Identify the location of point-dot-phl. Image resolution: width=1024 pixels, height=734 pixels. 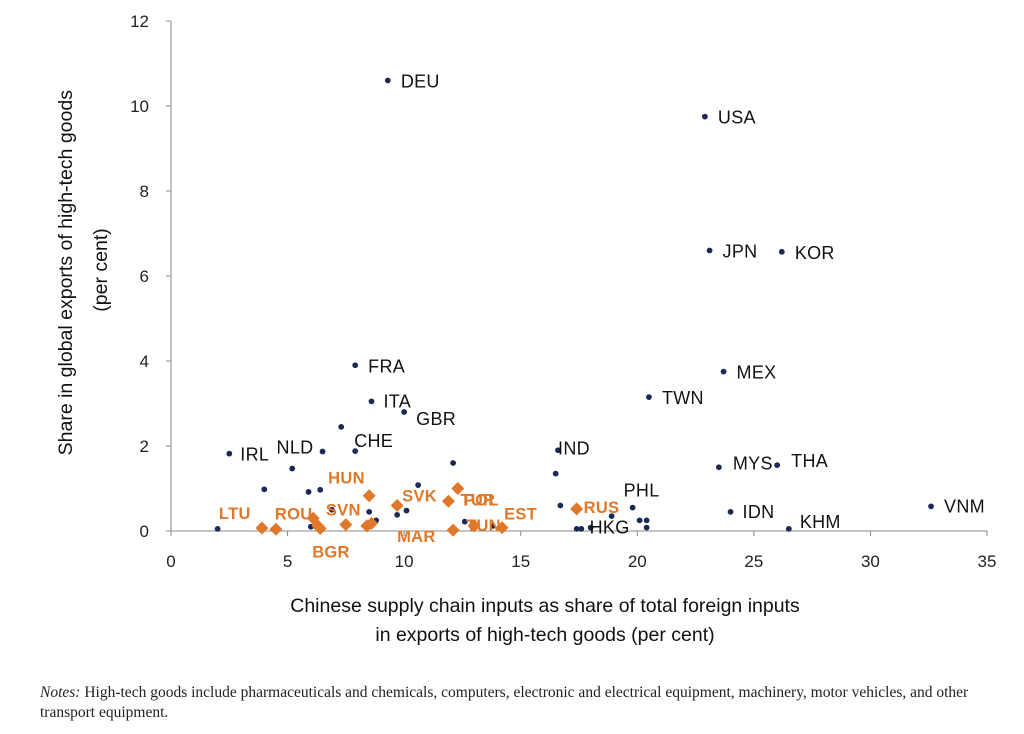
(632, 507).